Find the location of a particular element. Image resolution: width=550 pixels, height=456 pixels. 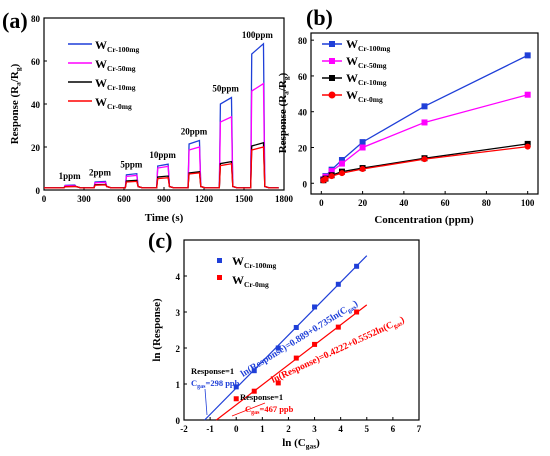

panel-c-xlabel: ln (Cgas) is located at coordinates (301, 444).